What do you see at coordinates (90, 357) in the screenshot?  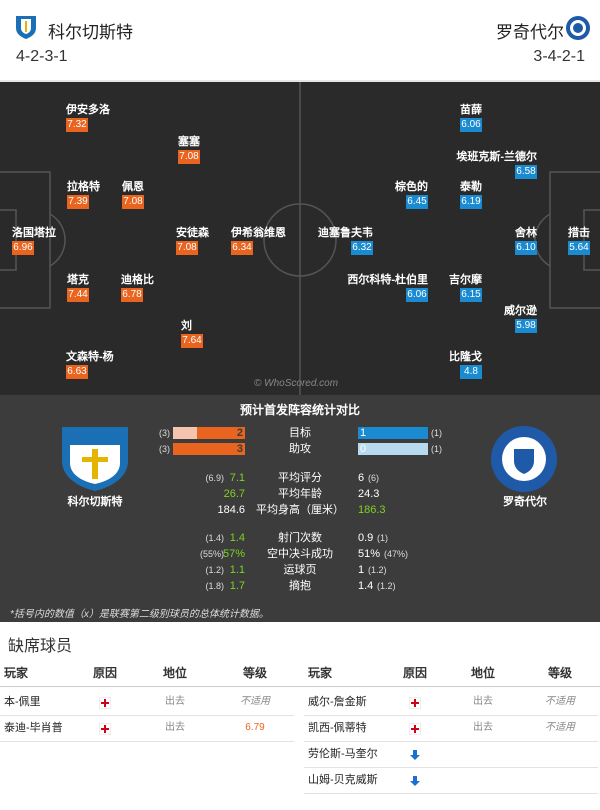 I see `player-name: 文森特-杨` at bounding box center [90, 357].